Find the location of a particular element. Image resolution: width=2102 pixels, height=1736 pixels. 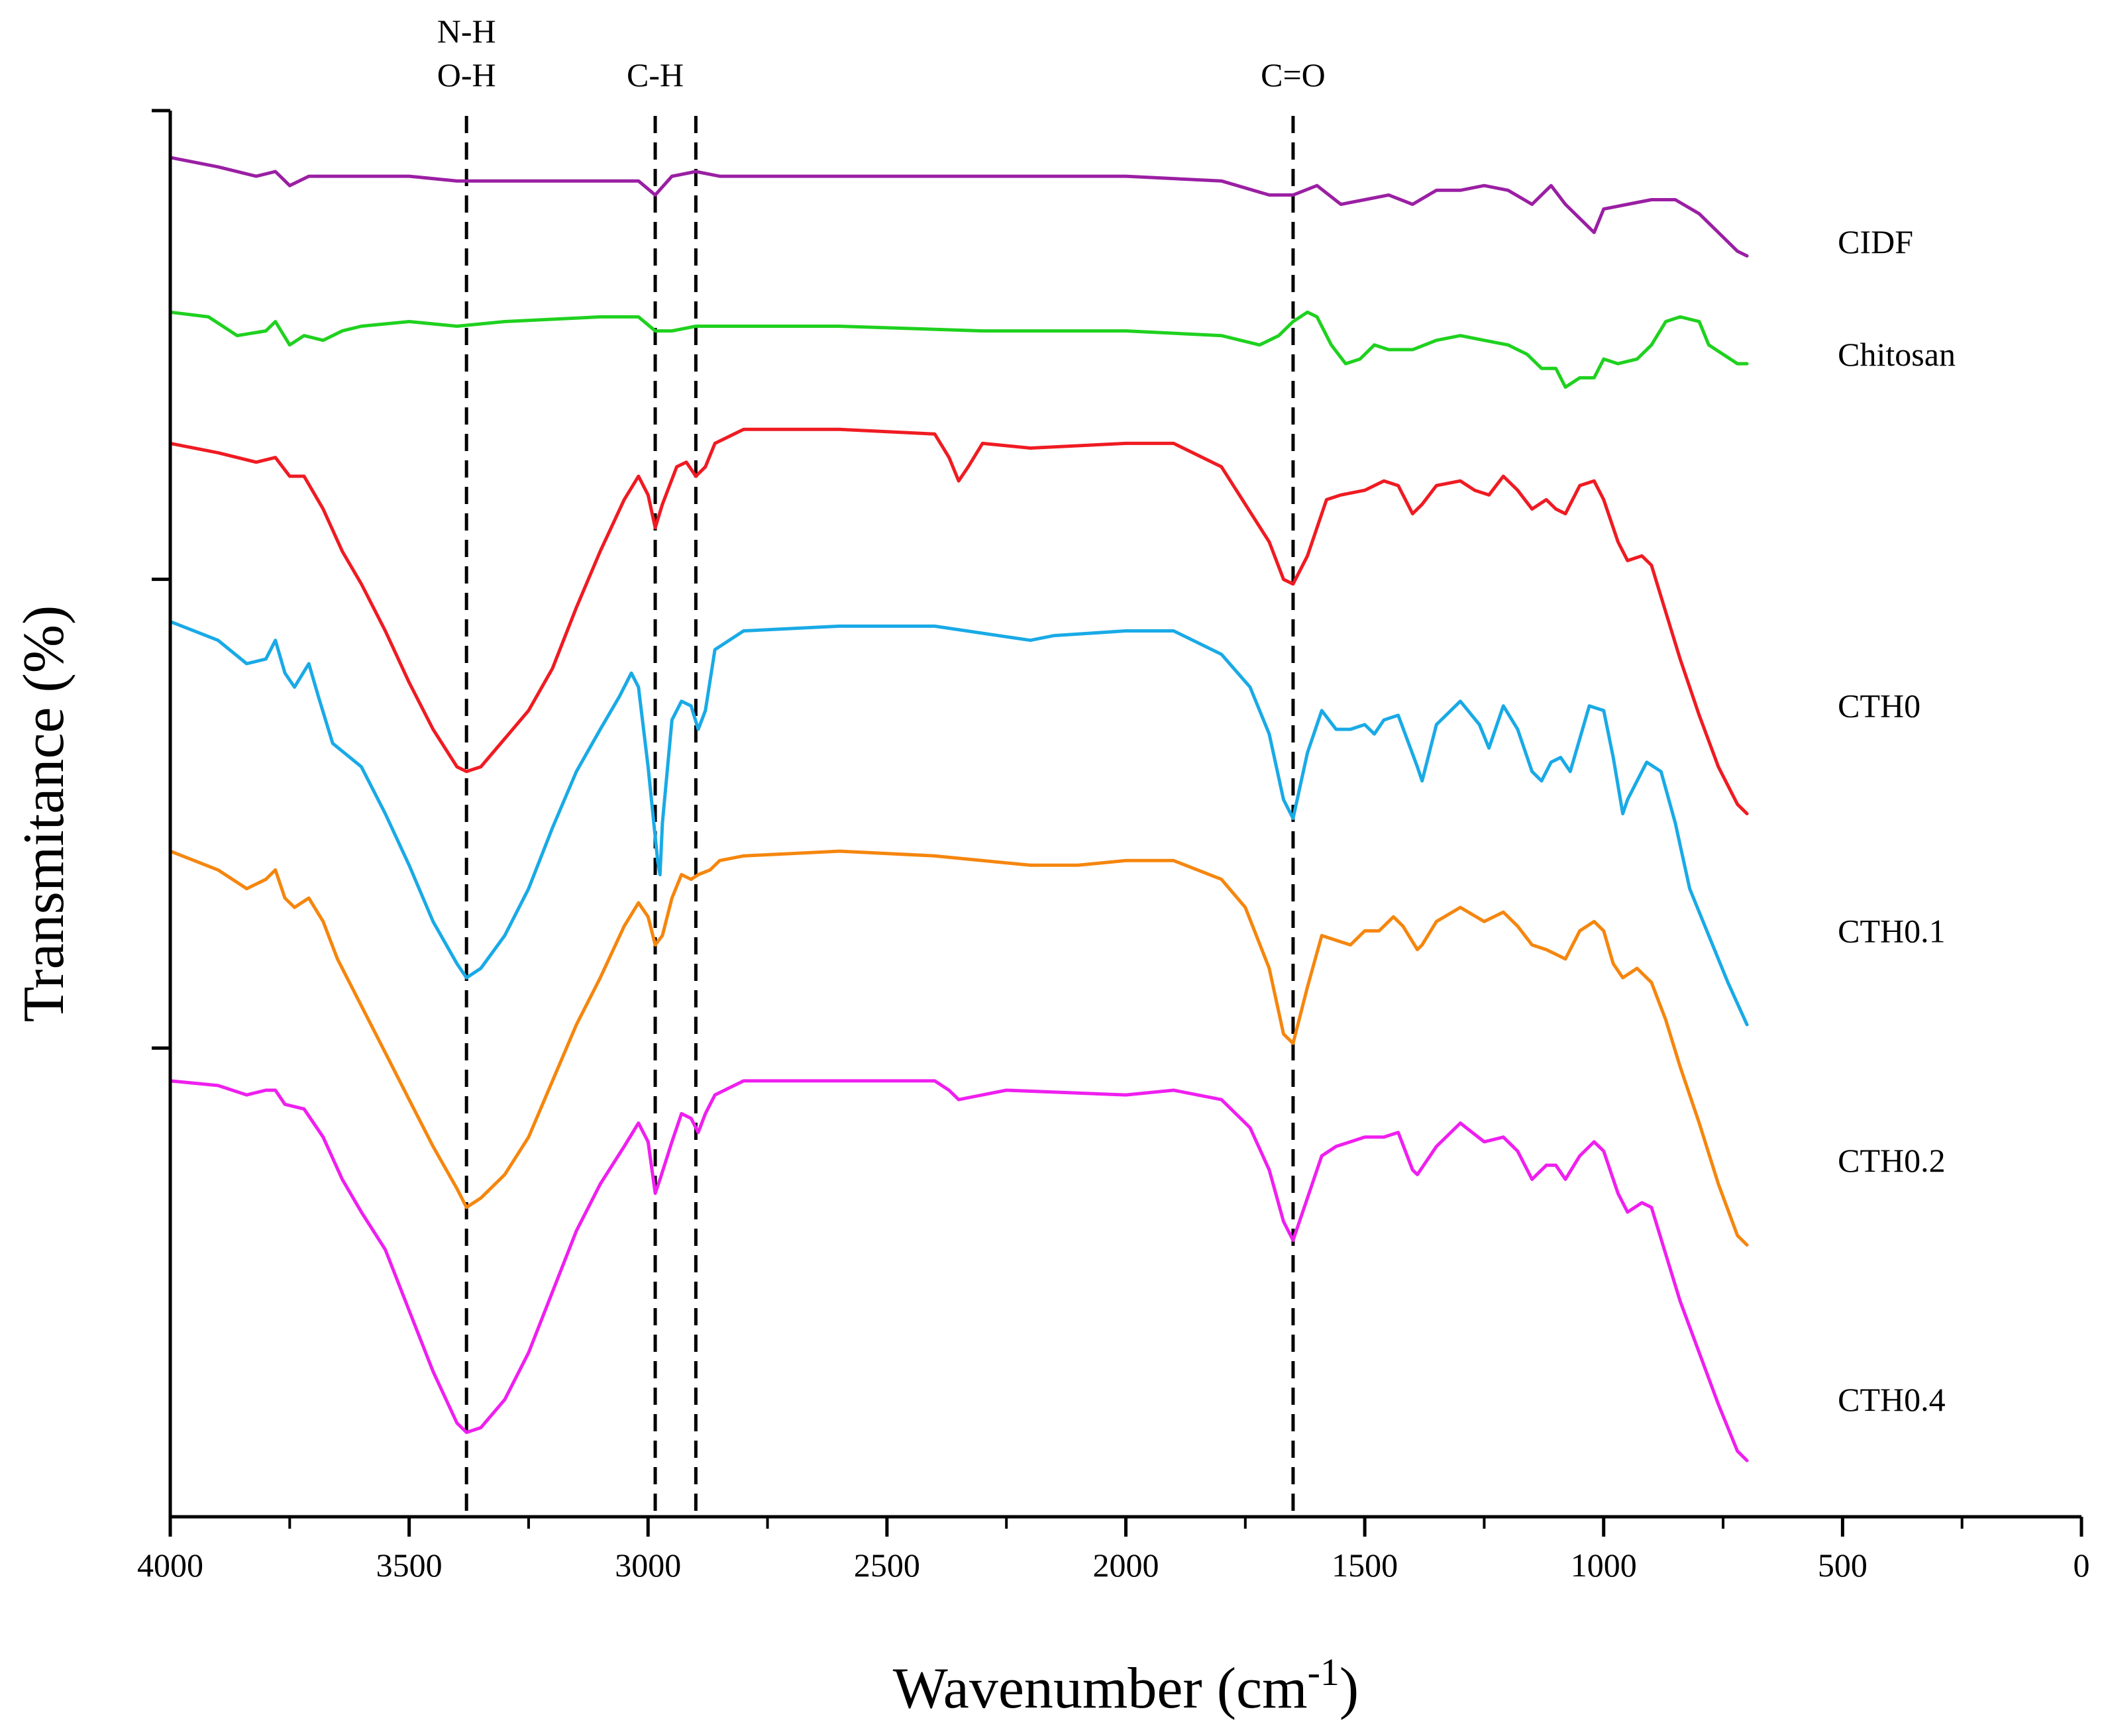

x-tick-label: 1500 is located at coordinates (1365, 1565).